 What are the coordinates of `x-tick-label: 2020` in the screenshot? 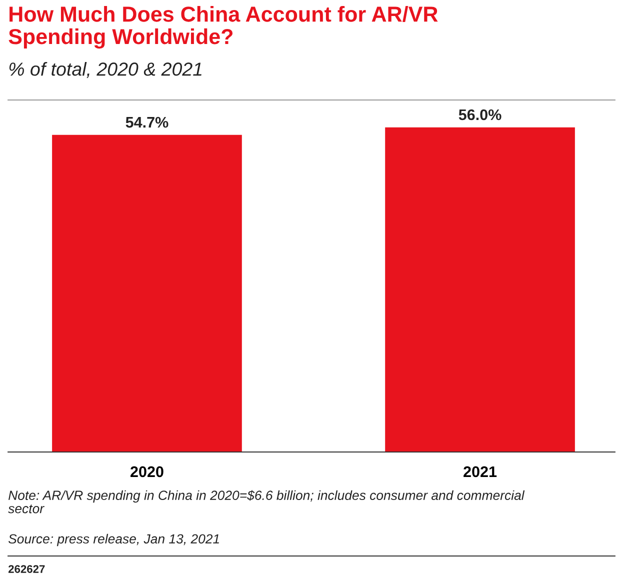 It's located at (147, 472).